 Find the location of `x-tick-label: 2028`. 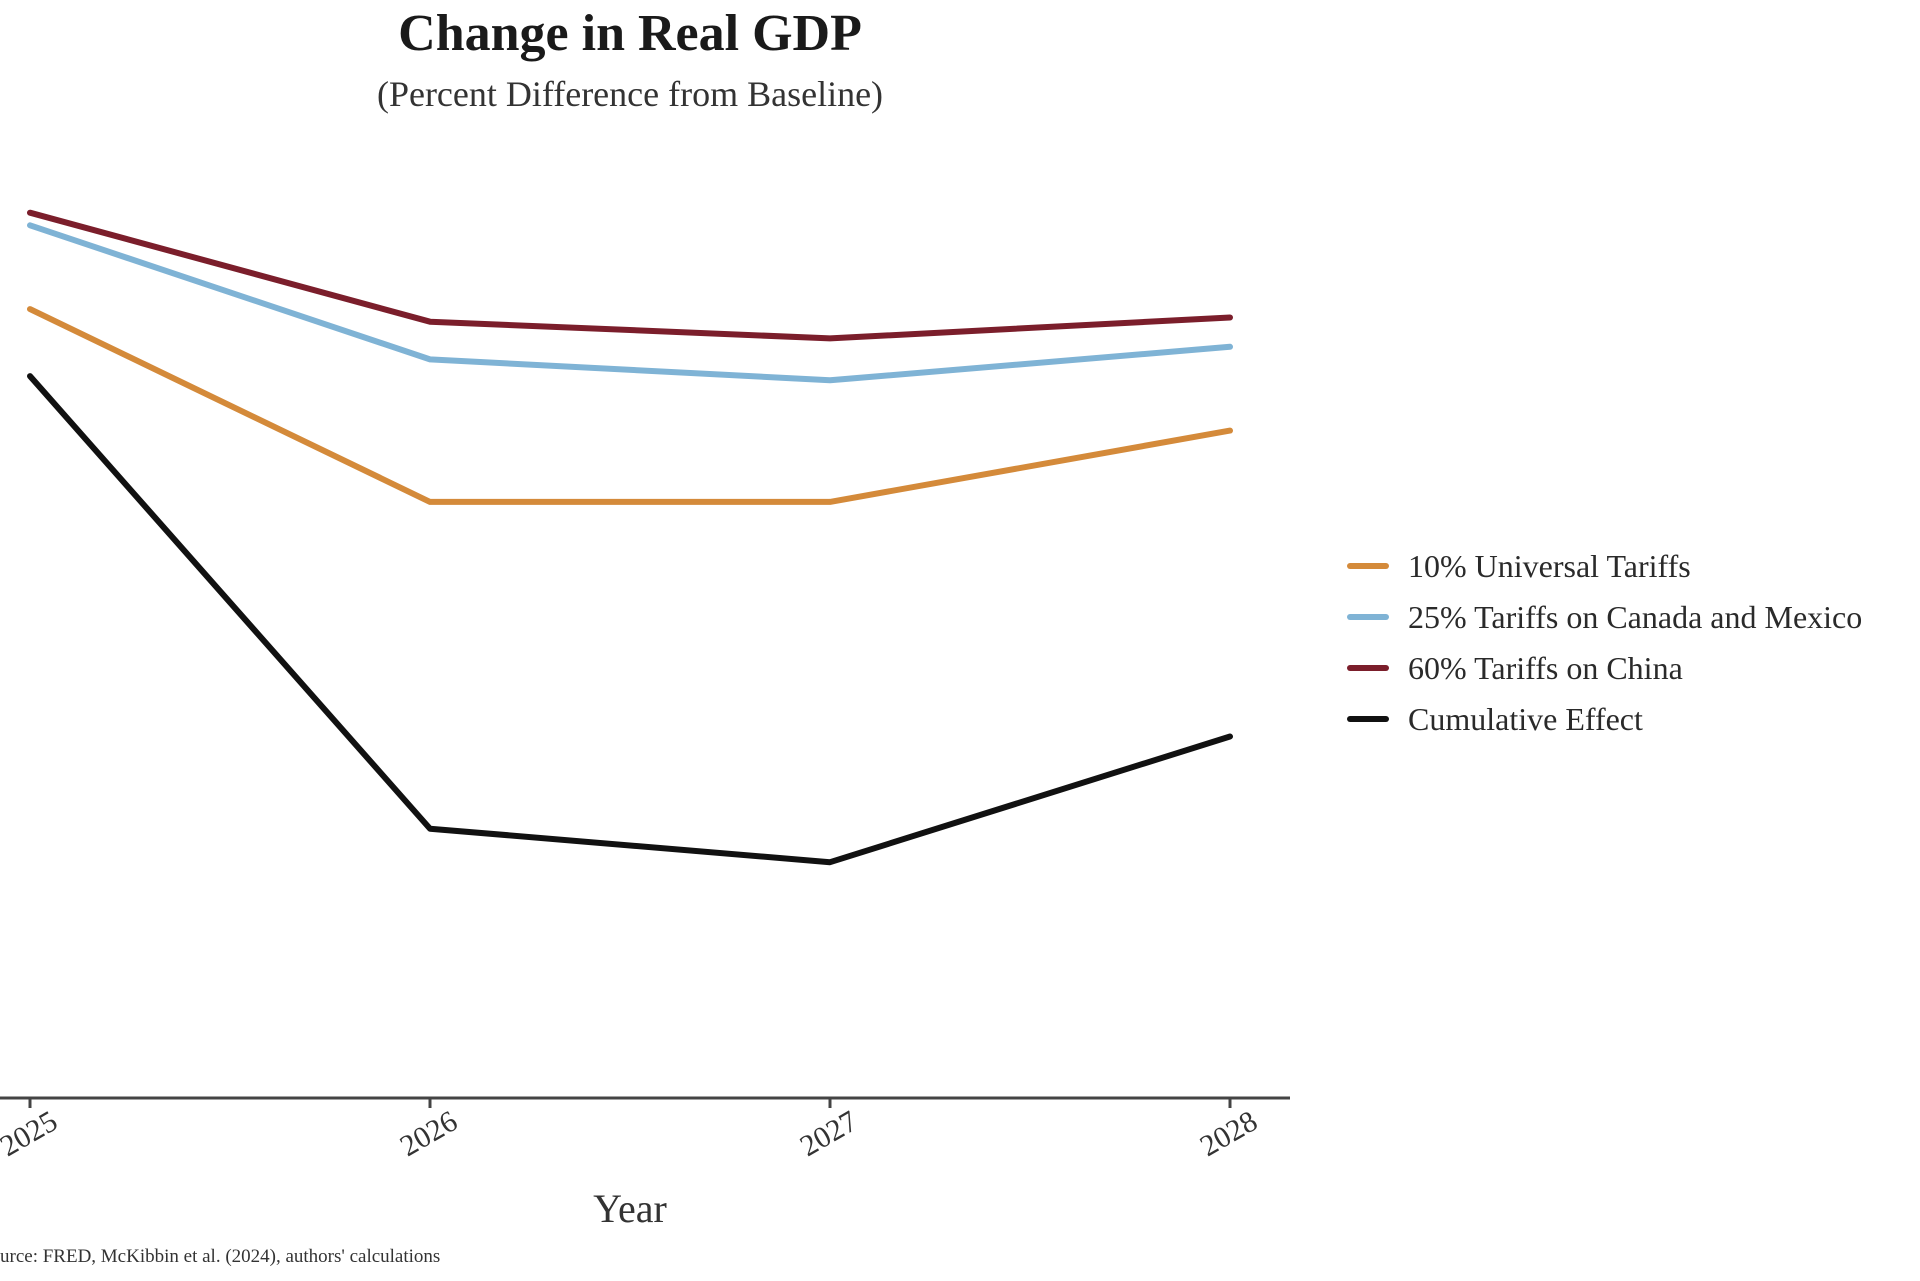

x-tick-label: 2028 is located at coordinates (1229, 1134).